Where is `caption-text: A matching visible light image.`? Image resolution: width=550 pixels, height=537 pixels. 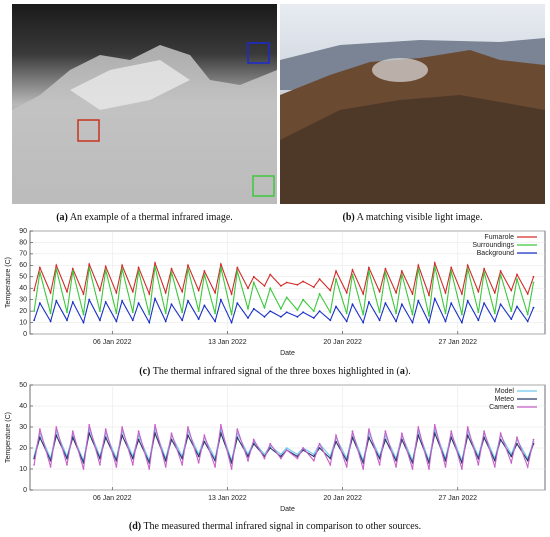
caption-text: A matching visible light image. is located at coordinates (419, 217).